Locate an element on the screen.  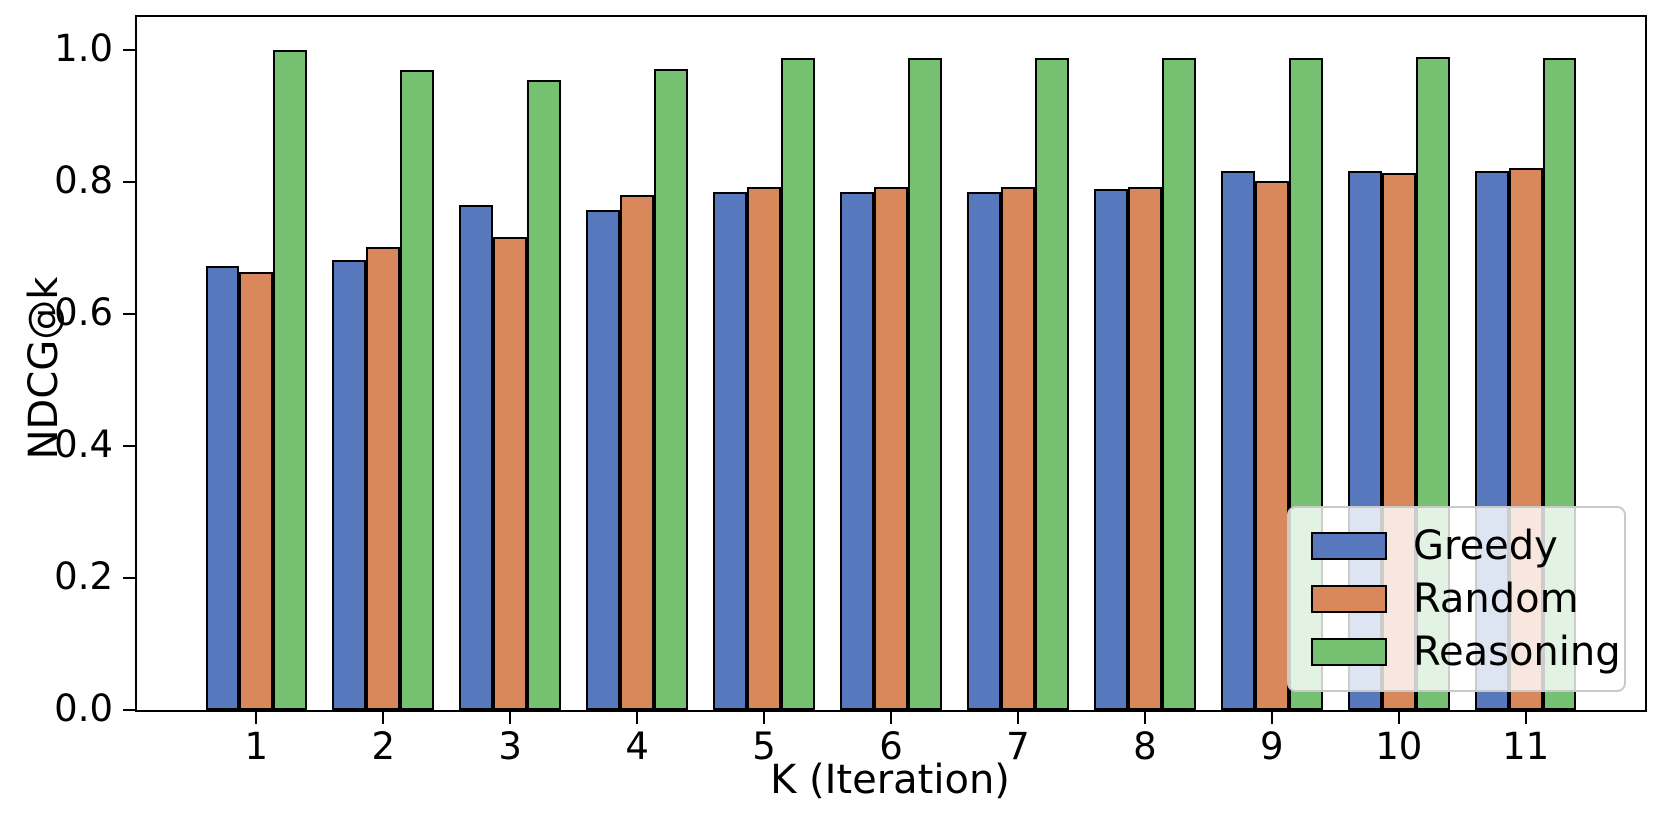
y-tick-label: 0.0 is located at coordinates (83, 709).